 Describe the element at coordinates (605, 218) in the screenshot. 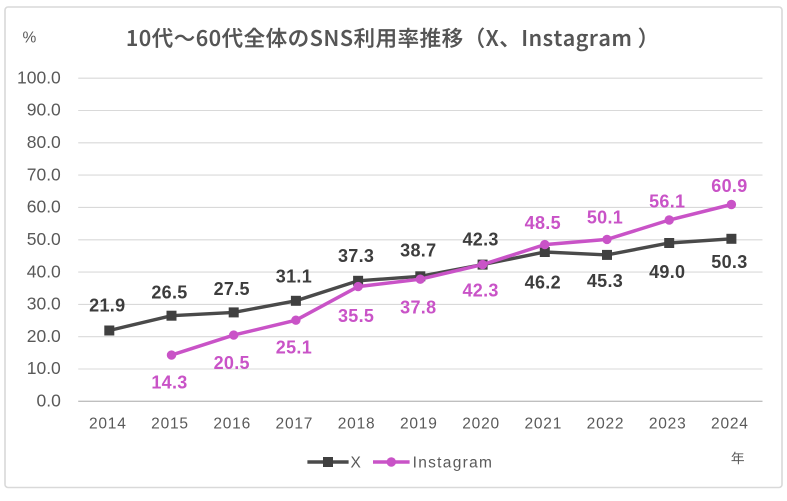

I see `svg-text: 50.1` at that location.